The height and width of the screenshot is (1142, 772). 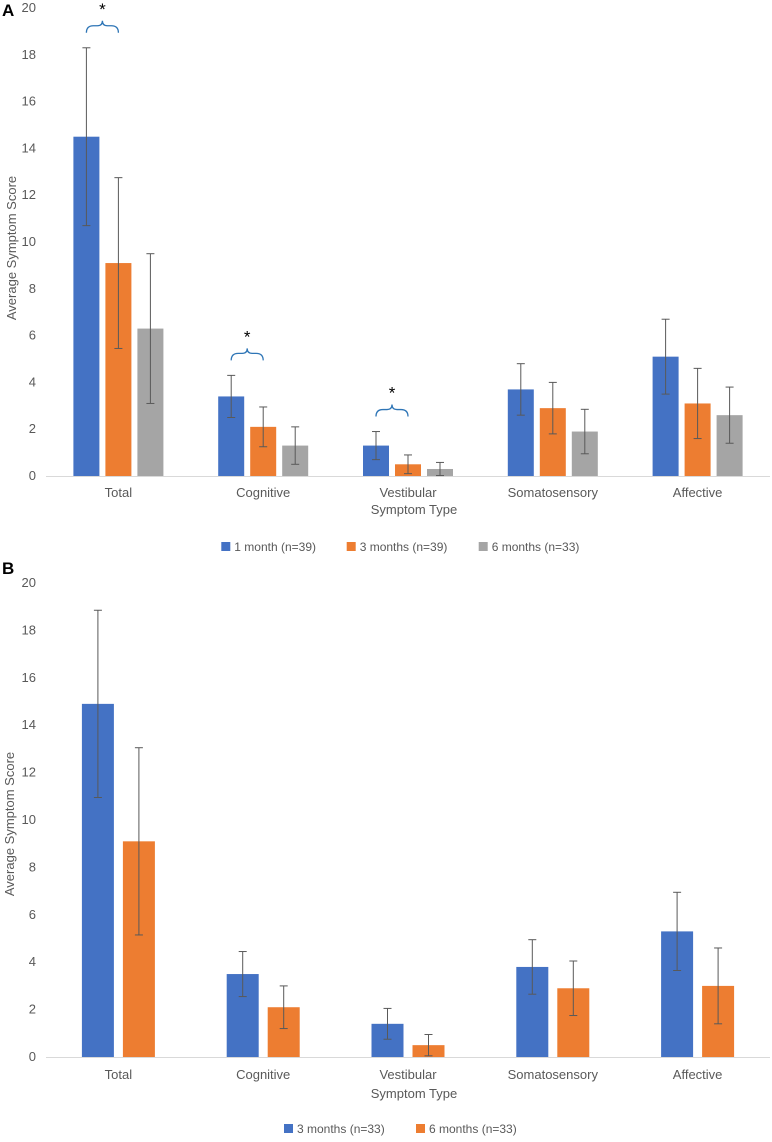 What do you see at coordinates (119, 492) in the screenshot?
I see `panel-a-category-label-total: Total` at bounding box center [119, 492].